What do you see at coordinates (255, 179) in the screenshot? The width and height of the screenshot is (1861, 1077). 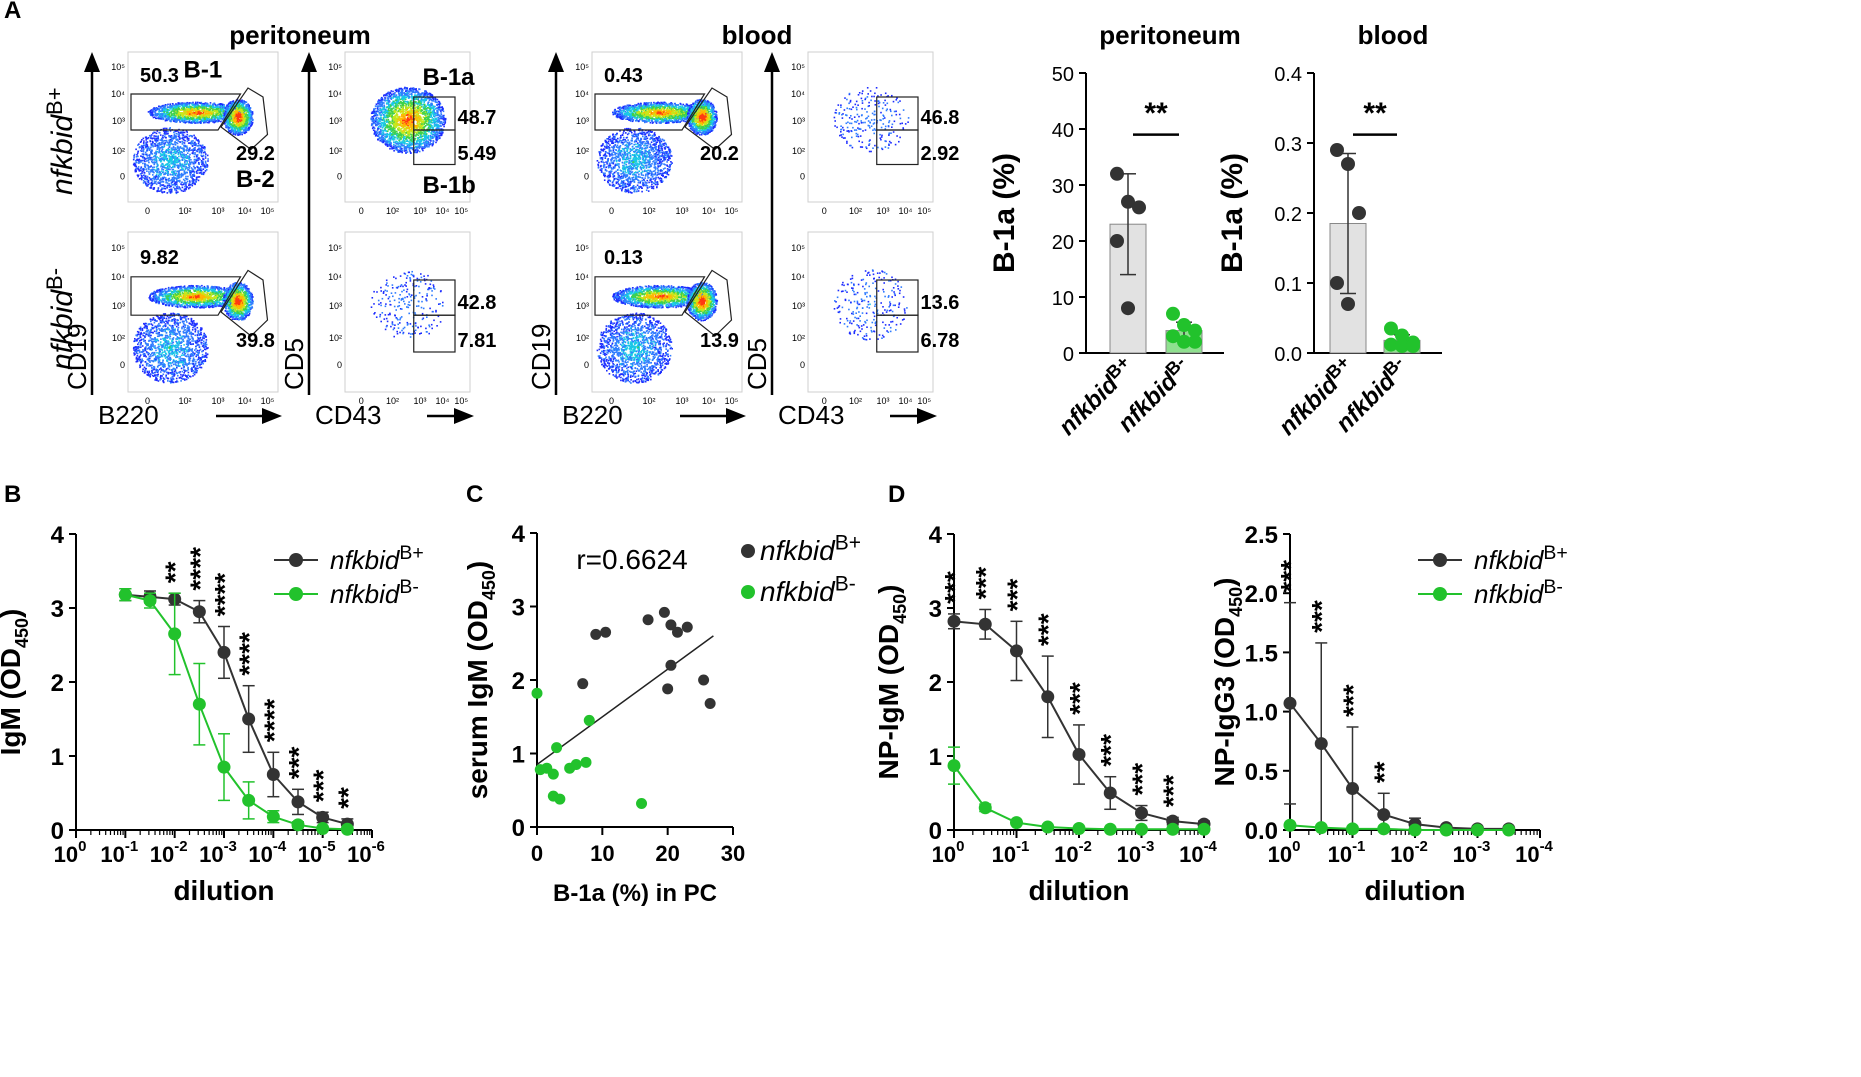 I see `gate-name: B-2` at bounding box center [255, 179].